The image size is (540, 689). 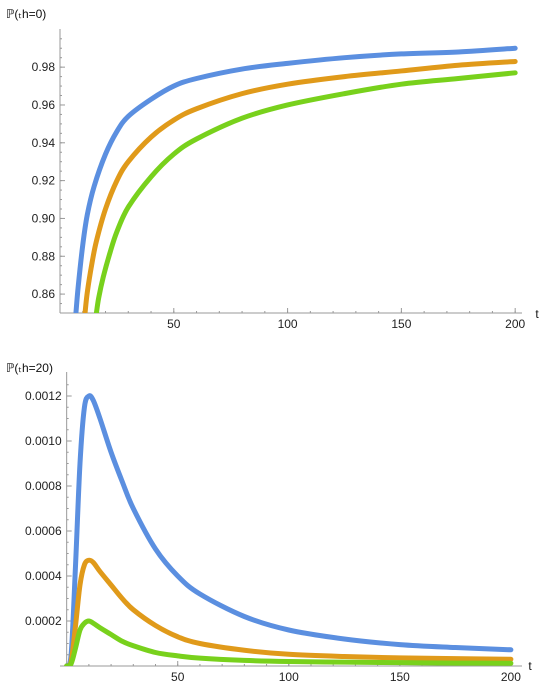 What do you see at coordinates (44, 105) in the screenshot?
I see `y-tick-label: 0.96` at bounding box center [44, 105].